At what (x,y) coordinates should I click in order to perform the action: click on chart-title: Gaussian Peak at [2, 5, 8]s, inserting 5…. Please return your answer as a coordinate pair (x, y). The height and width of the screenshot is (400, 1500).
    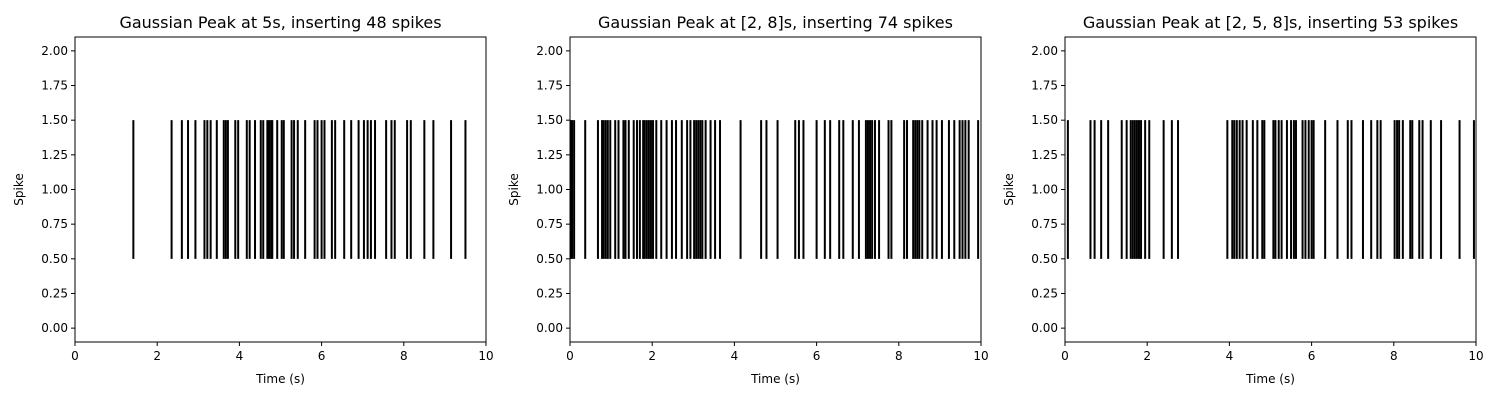
    Looking at the image, I should click on (1270, 22).